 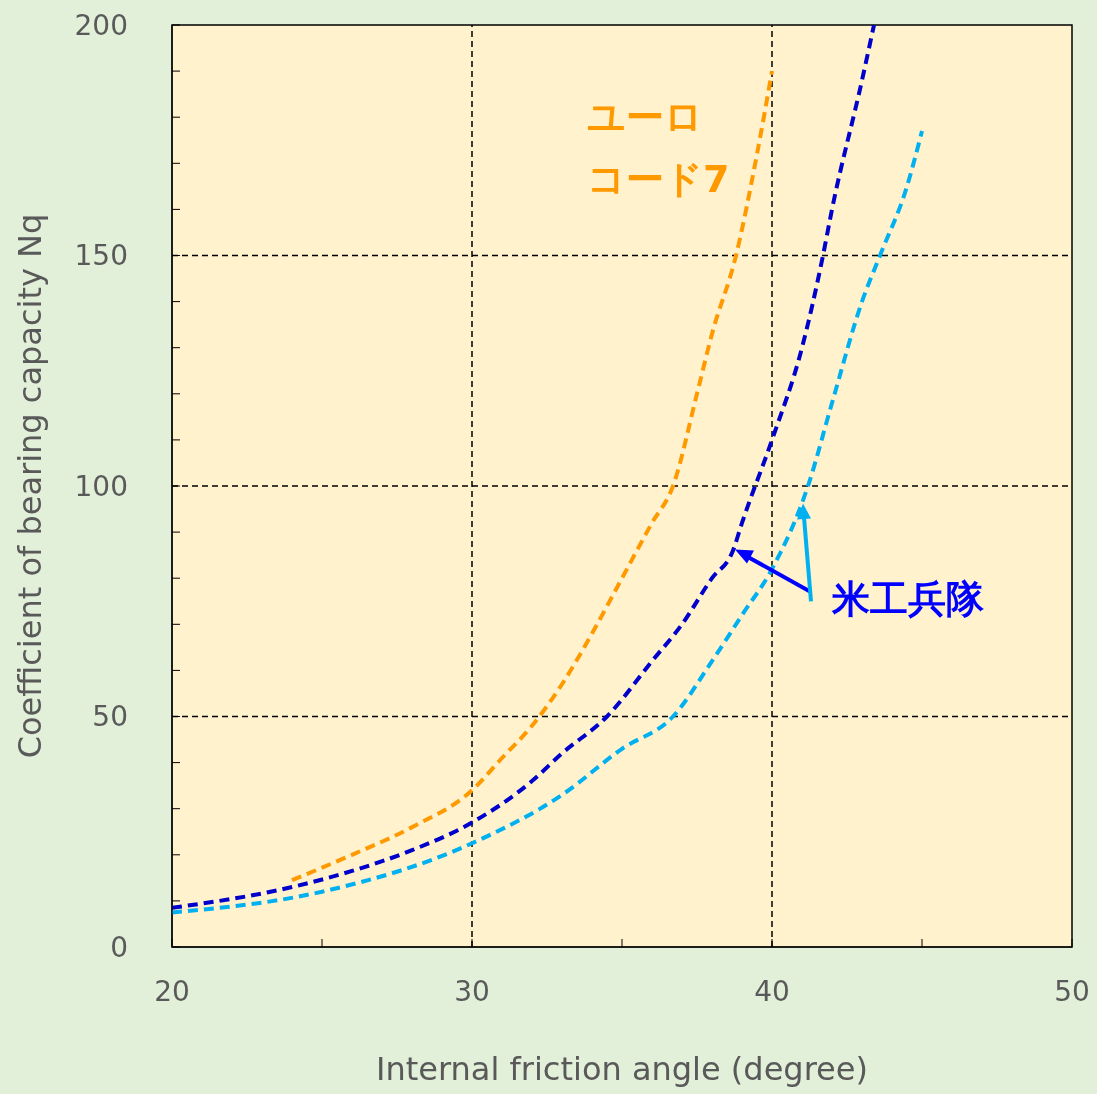 I want to click on x-tick-label: 50, so click(x=1072, y=991).